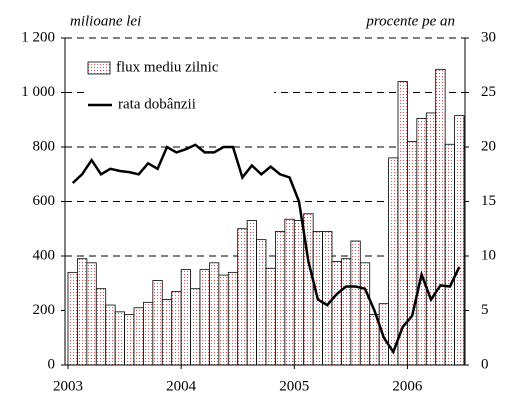 The image size is (507, 403). I want to click on y-tick-label: 800, so click(44, 146).